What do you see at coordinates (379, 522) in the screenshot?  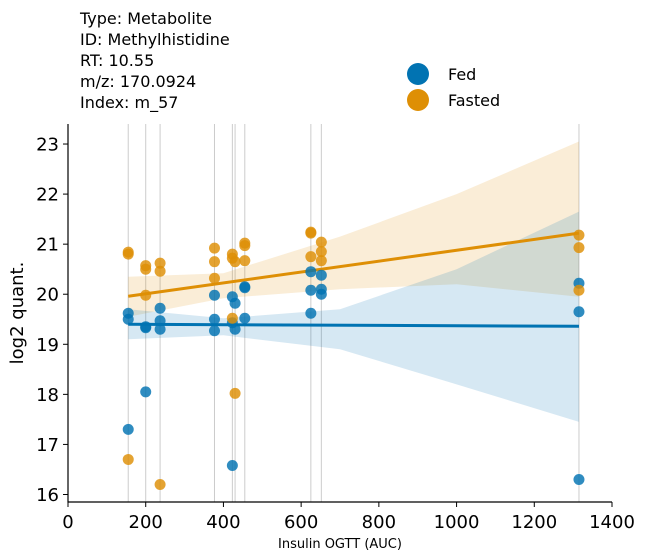 I see `x-tick-label: 800` at bounding box center [379, 522].